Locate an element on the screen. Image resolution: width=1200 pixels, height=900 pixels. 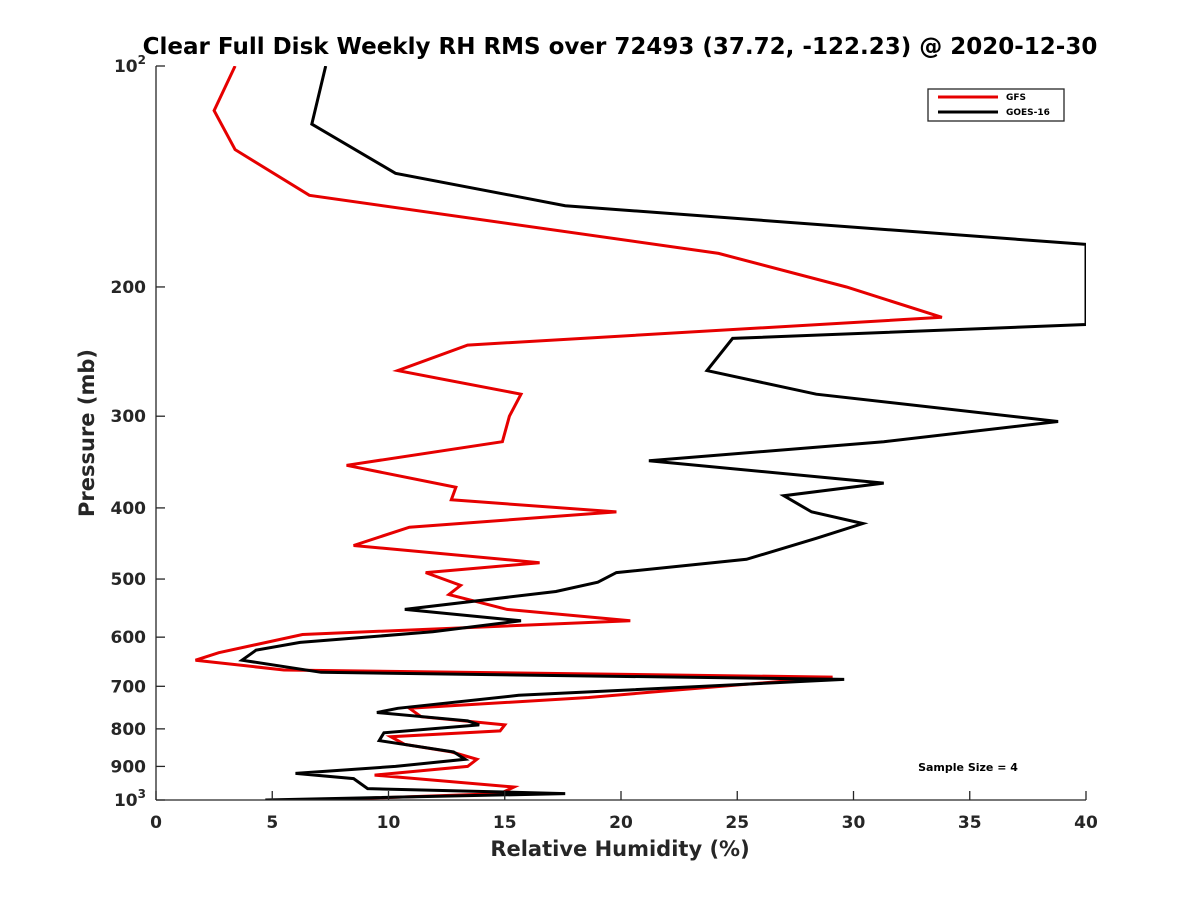
x-axis-label: Relative Humidity (%) is located at coordinates (619, 849).